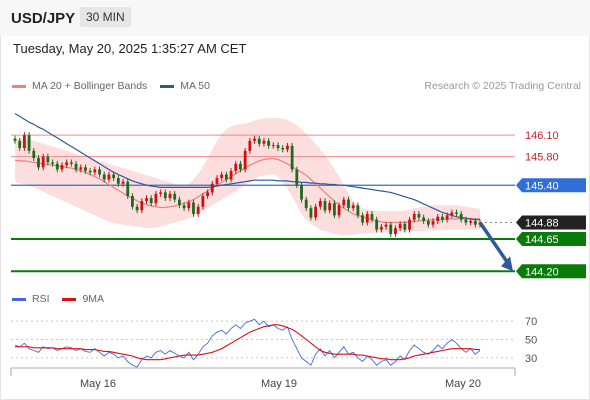 The image size is (590, 400). I want to click on forecast-arrow-head, so click(507, 264).